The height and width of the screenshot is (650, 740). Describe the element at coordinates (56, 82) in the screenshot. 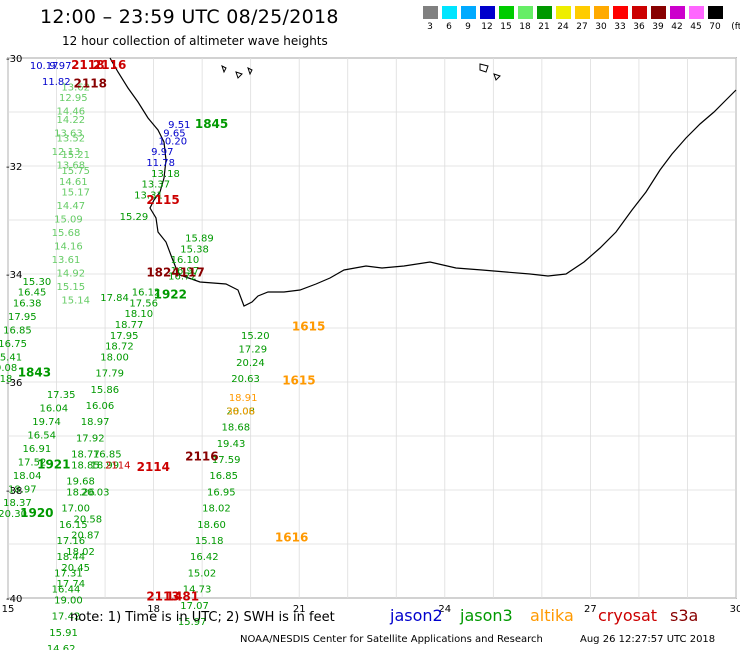

I see `swh-value-label: 11.82` at that location.